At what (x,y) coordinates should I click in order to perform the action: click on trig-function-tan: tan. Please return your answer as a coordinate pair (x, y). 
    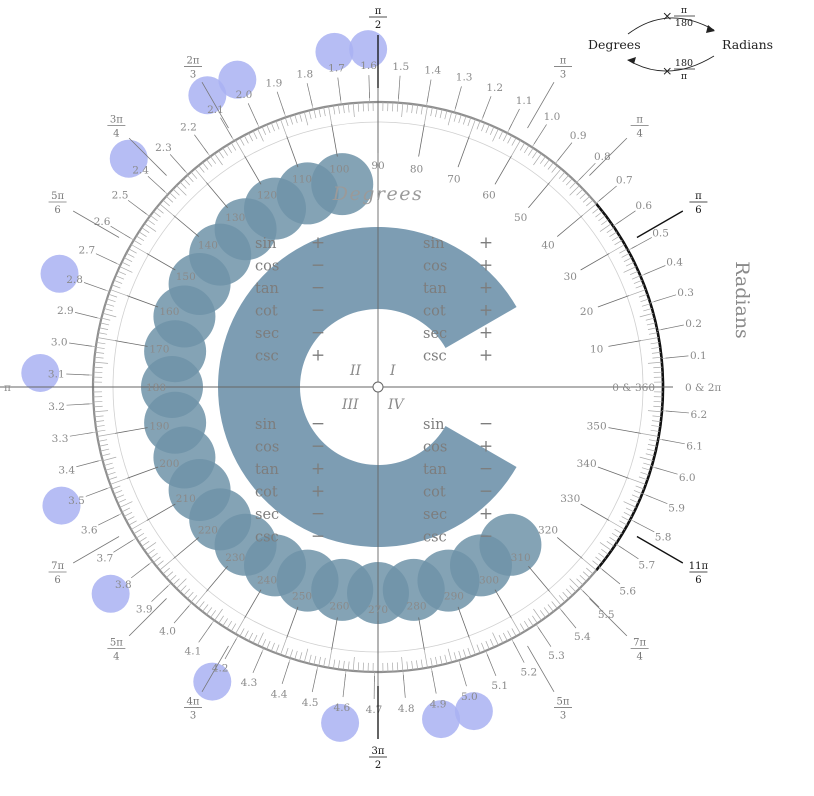
    Looking at the image, I should click on (267, 289).